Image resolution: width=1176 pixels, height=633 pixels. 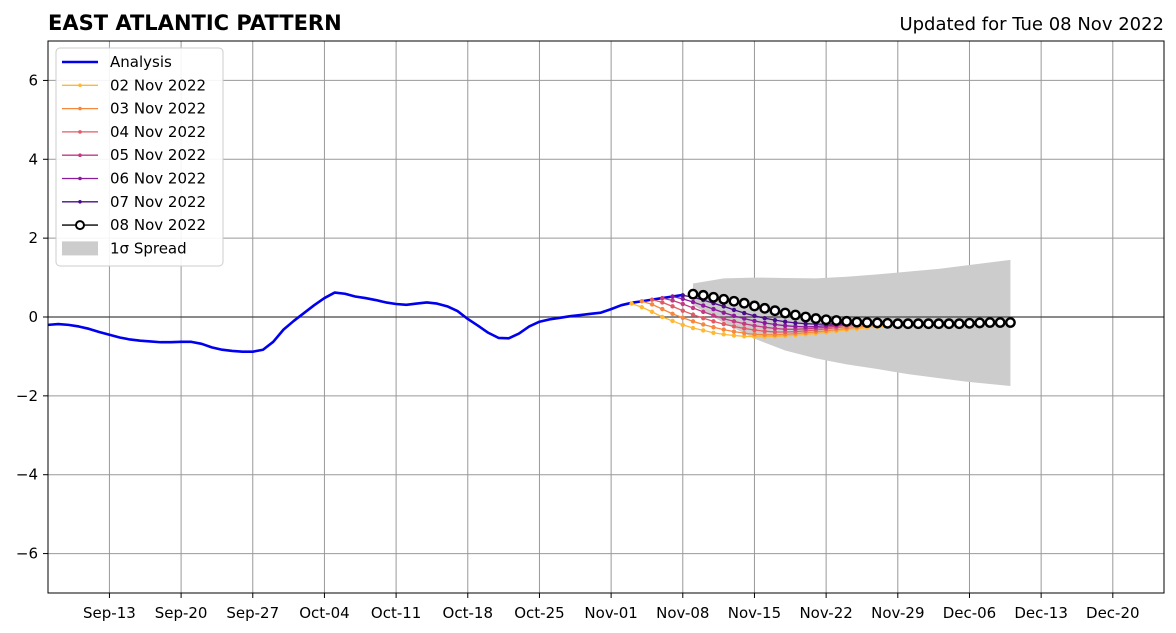 I want to click on x-tick-label: Oct-04, so click(x=324, y=613).